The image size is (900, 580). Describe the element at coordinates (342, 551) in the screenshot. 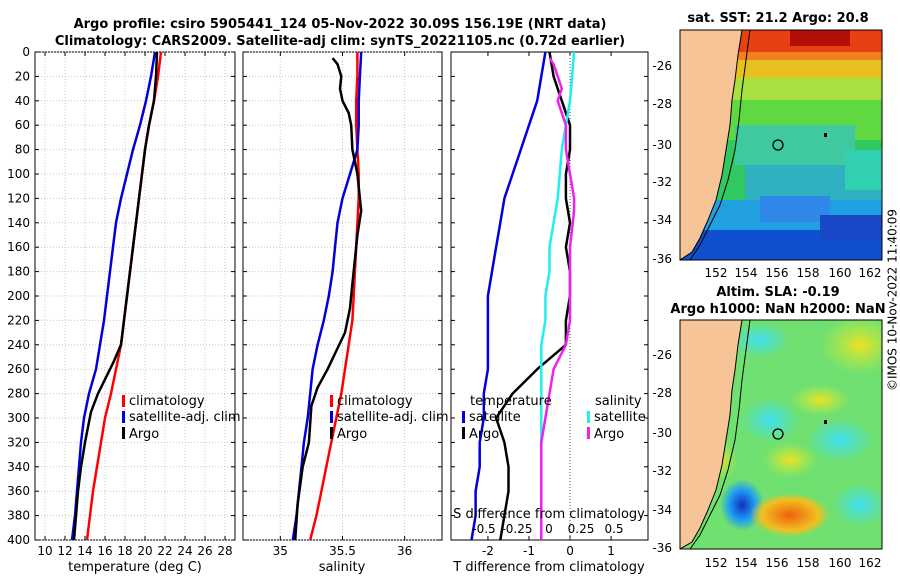

I see `x-tick-label: 35.5` at that location.